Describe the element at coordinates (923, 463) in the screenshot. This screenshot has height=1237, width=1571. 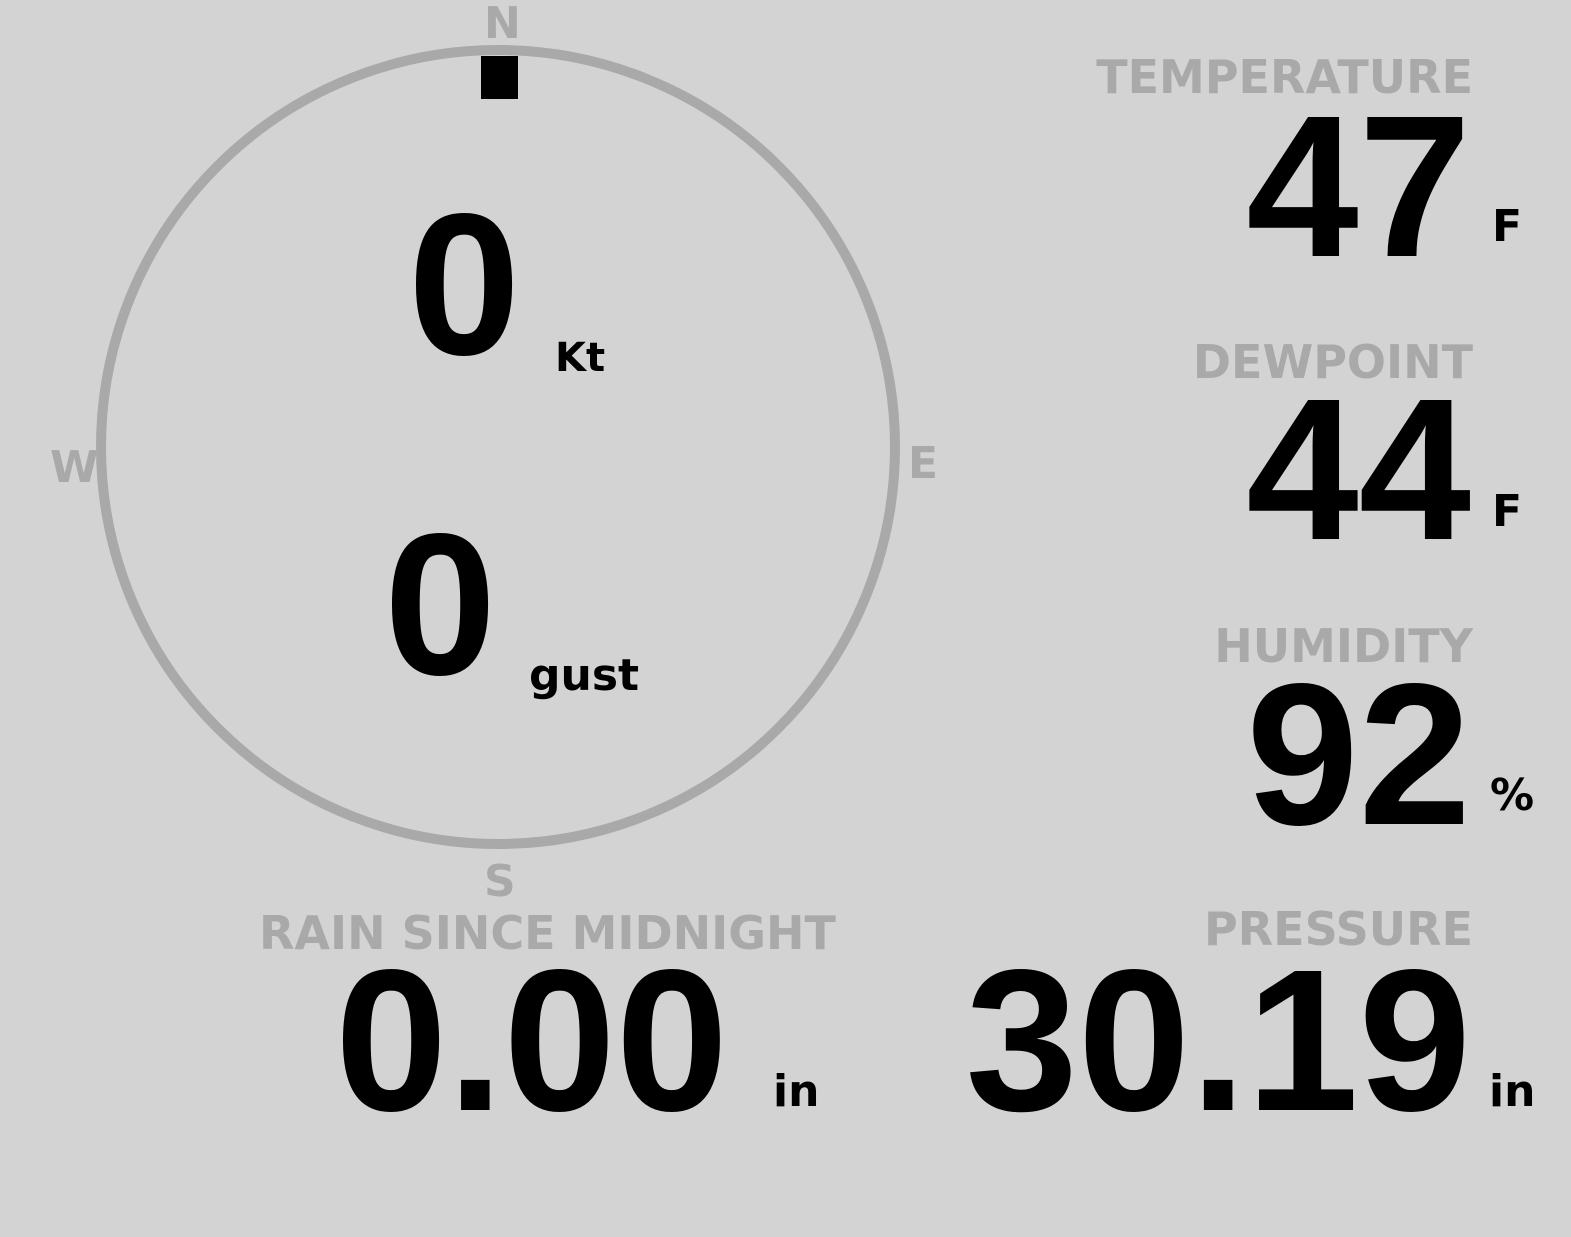
I see `compass-e: E` at that location.